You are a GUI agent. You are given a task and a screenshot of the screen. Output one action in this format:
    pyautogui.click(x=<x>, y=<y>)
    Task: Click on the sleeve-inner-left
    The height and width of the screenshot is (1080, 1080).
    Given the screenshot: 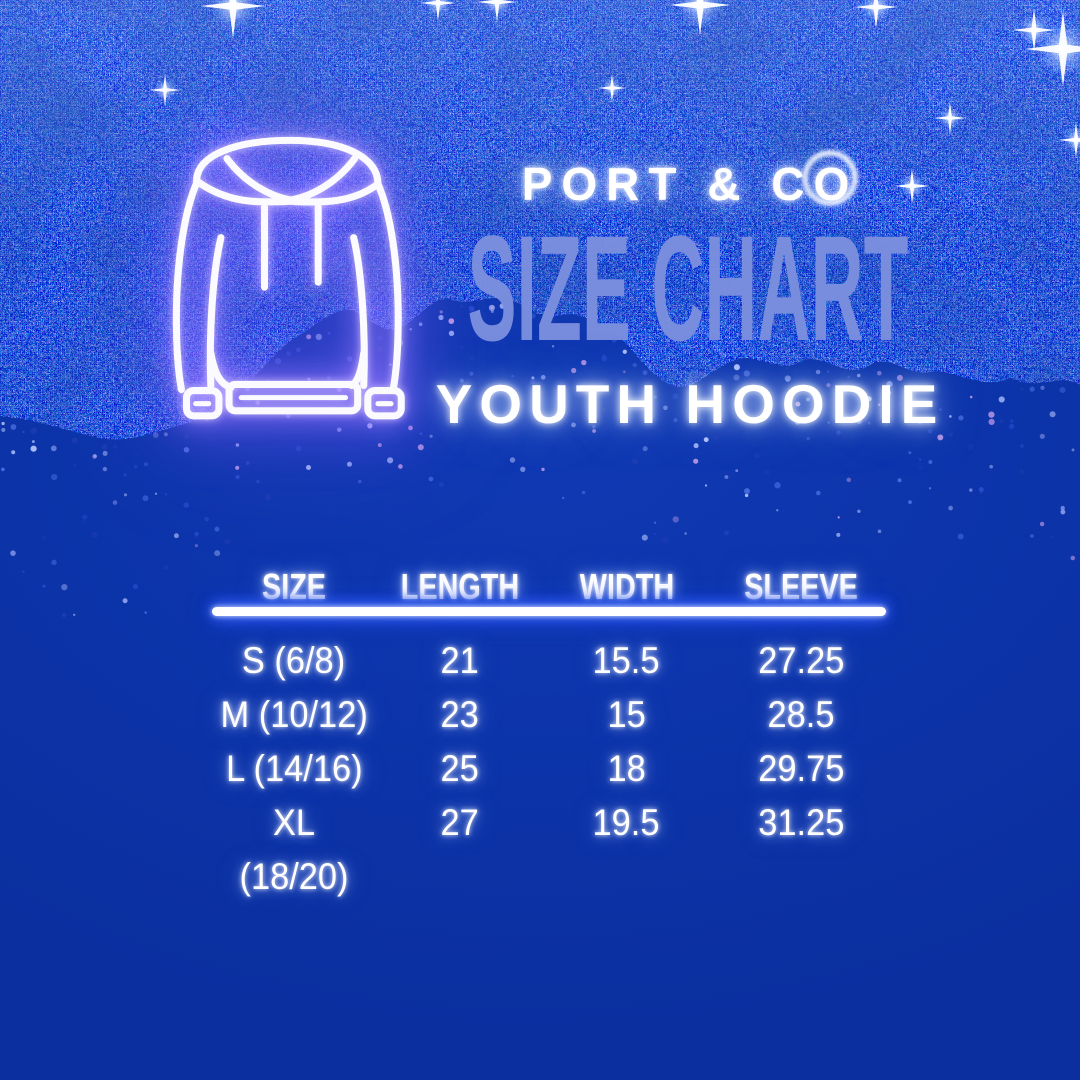 What is the action you would take?
    pyautogui.click(x=215, y=312)
    